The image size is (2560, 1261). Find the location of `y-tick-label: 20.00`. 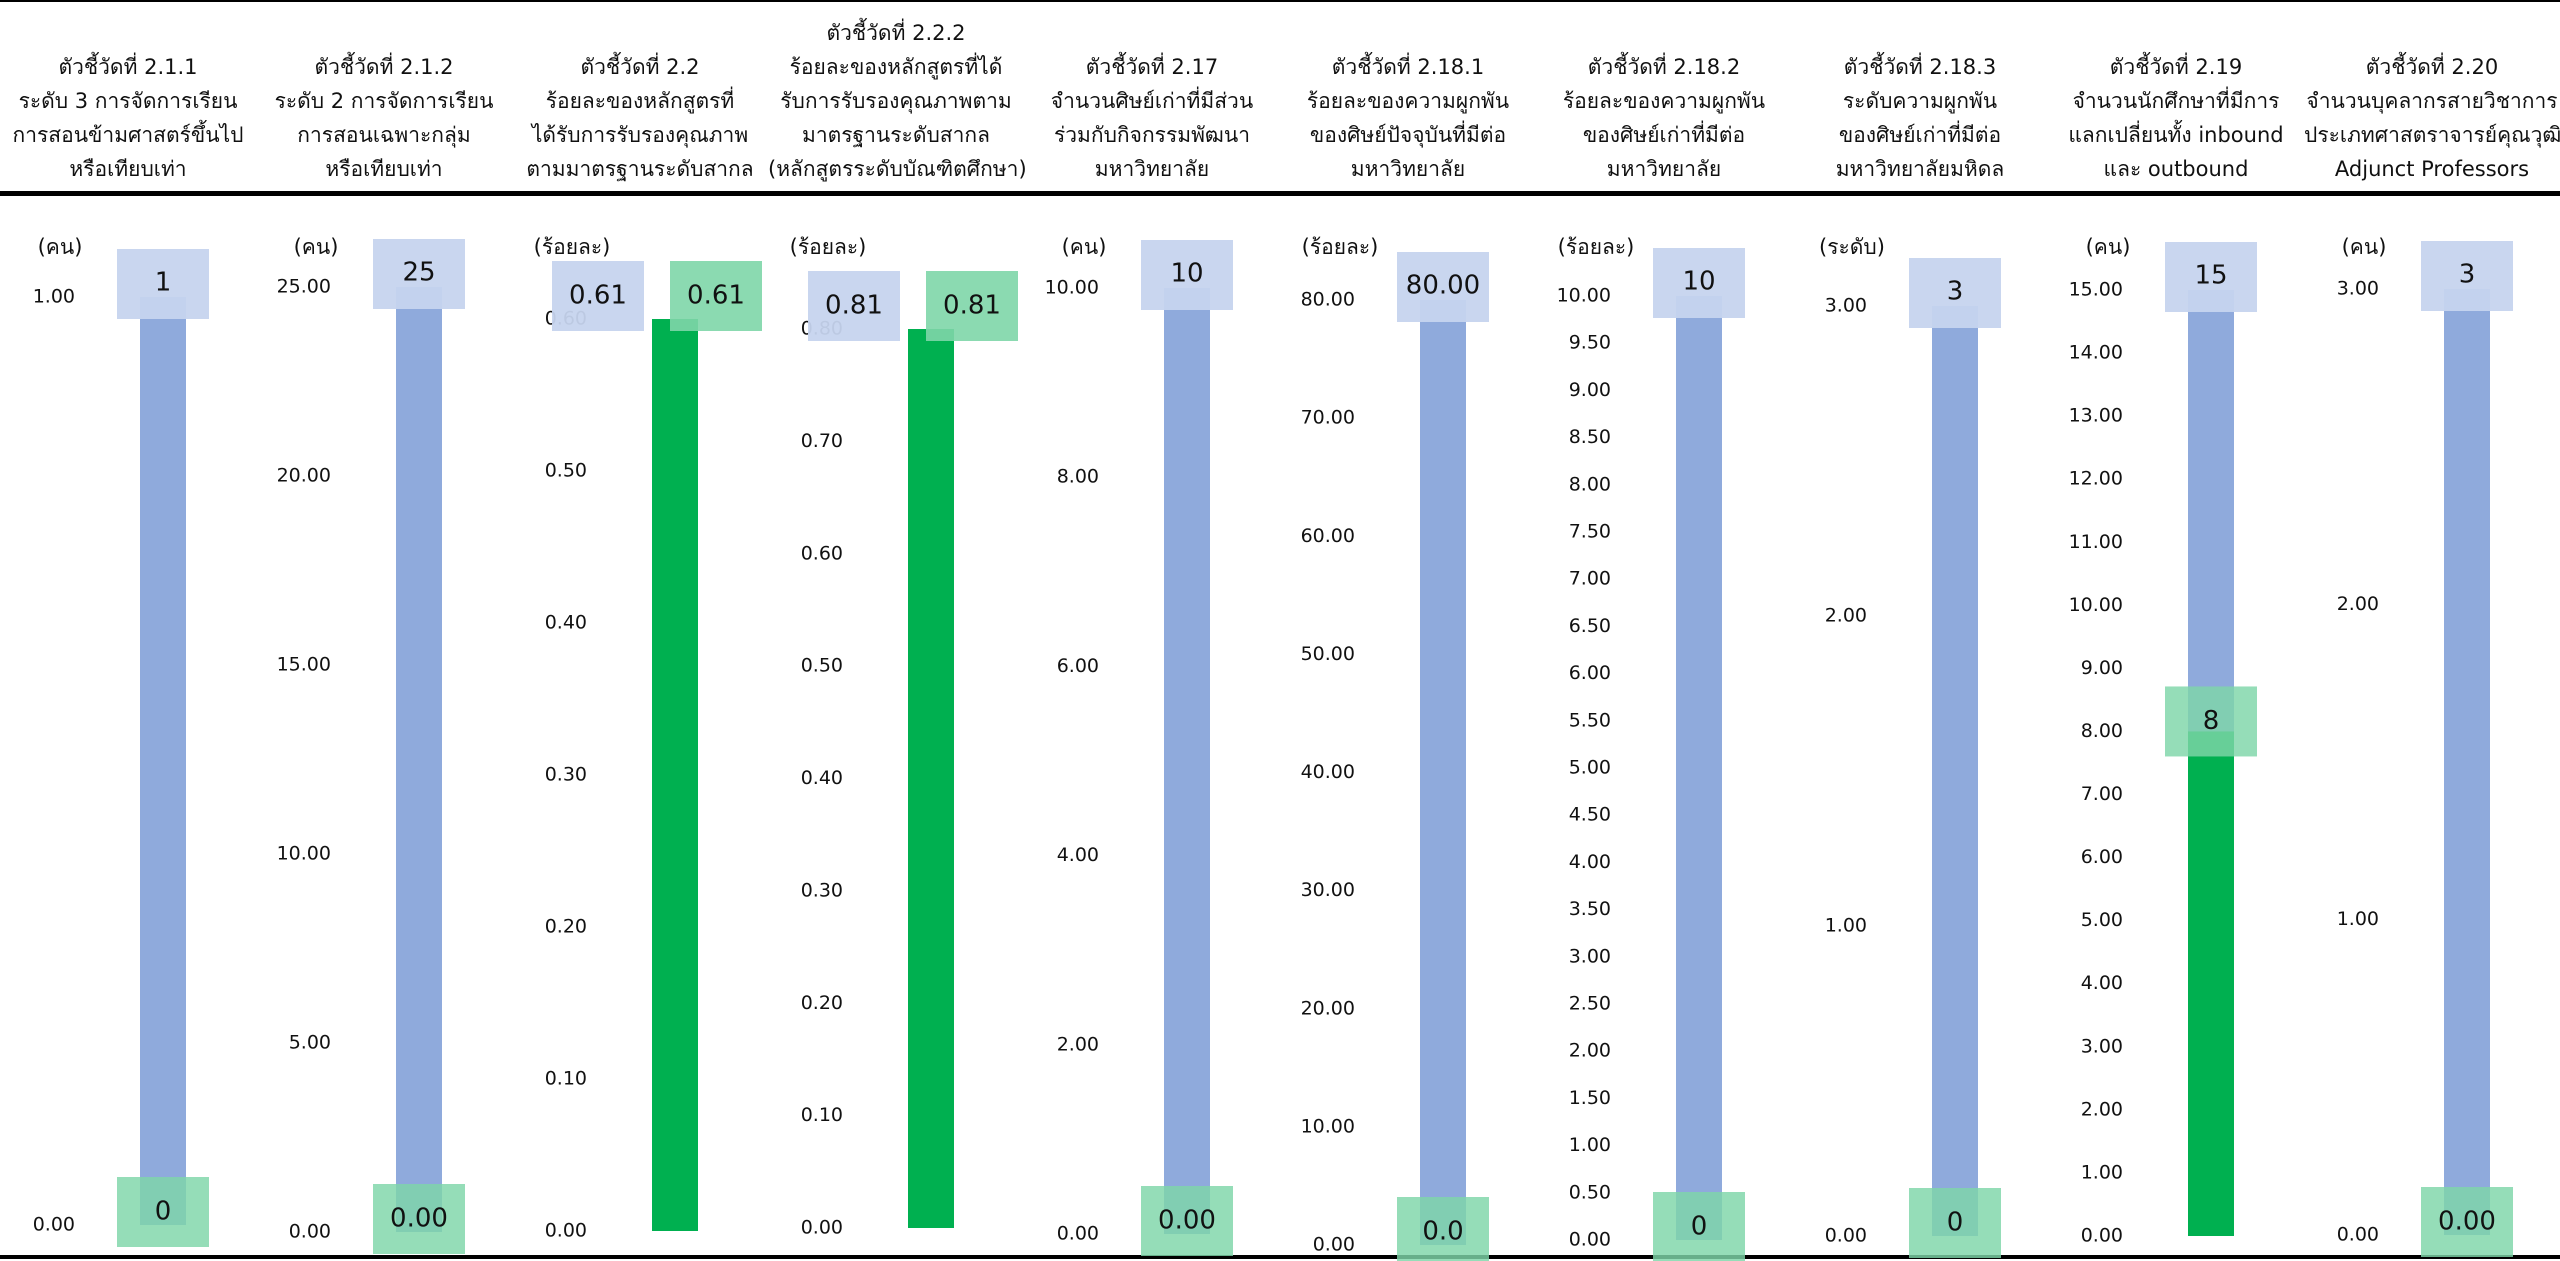

y-tick-label: 20.00 is located at coordinates (1328, 1008).